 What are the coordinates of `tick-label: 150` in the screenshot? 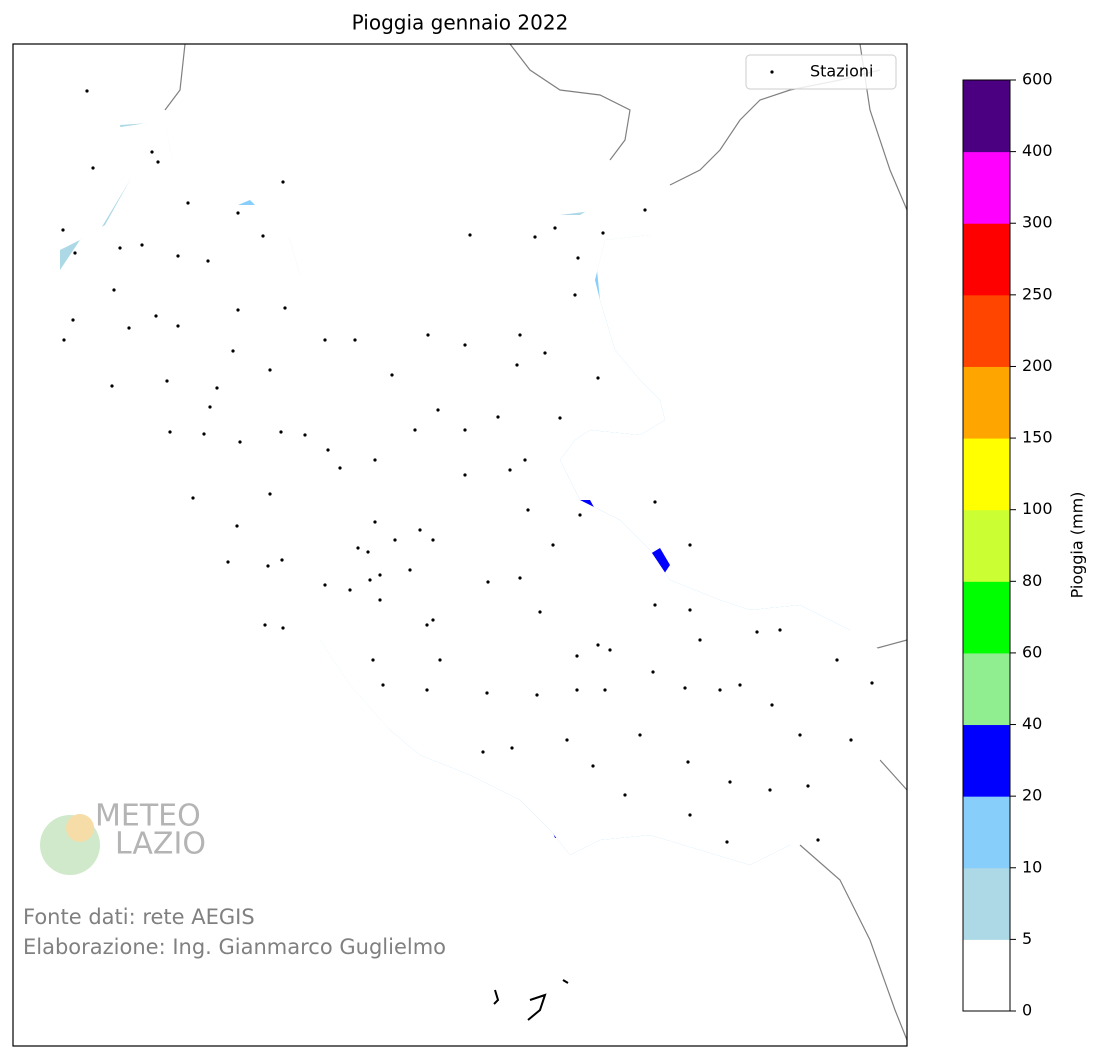 It's located at (1037, 437).